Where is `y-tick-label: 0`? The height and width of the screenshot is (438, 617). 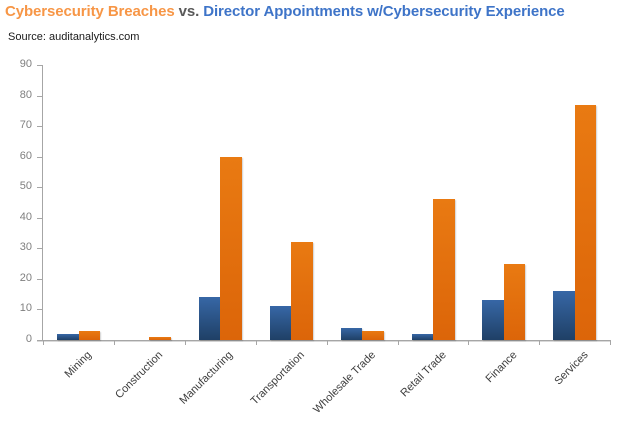
y-tick-label: 0 is located at coordinates (28, 339).